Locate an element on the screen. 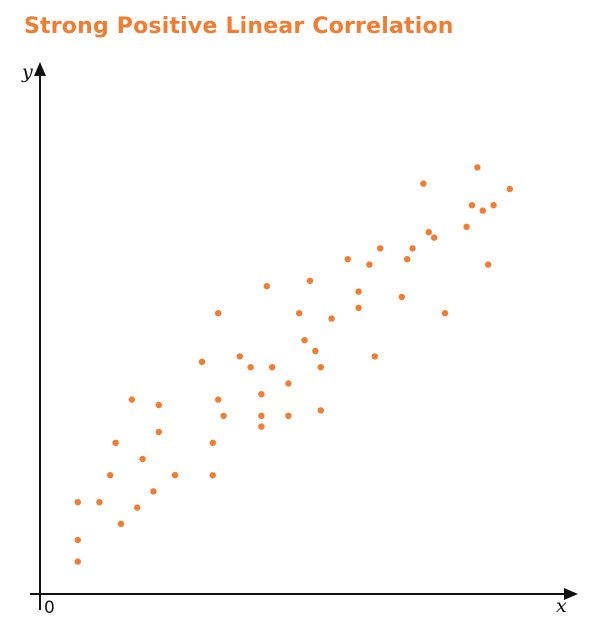 This screenshot has width=600, height=637. x-axis-label: x is located at coordinates (561, 606).